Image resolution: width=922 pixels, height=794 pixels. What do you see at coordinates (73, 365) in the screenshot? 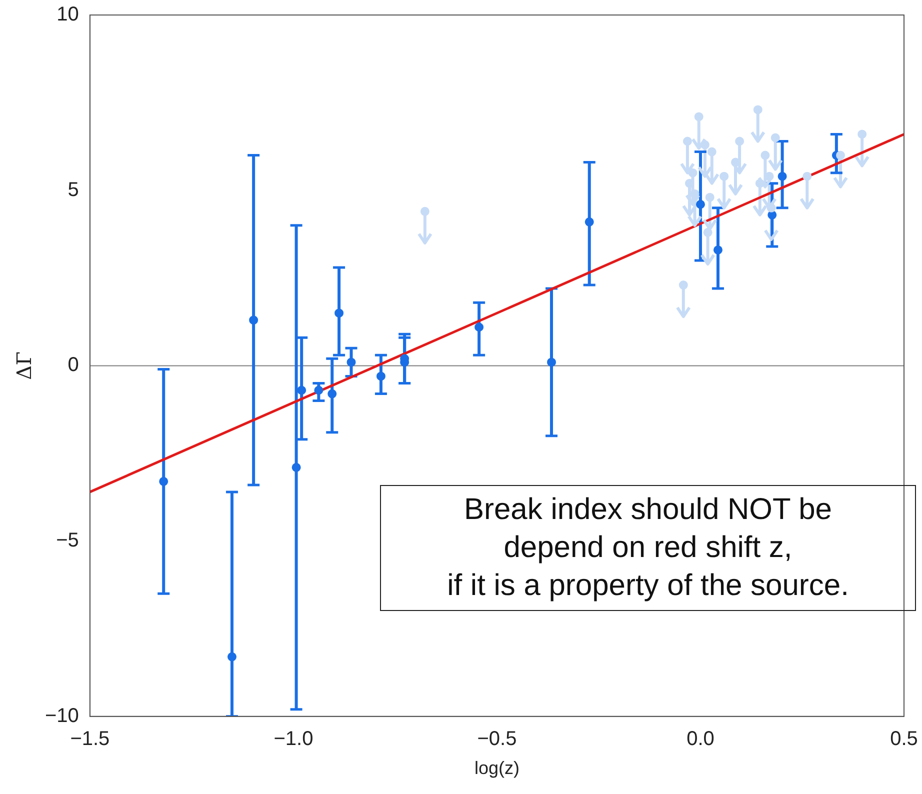
I see `y-tick-label: 0` at bounding box center [73, 365].